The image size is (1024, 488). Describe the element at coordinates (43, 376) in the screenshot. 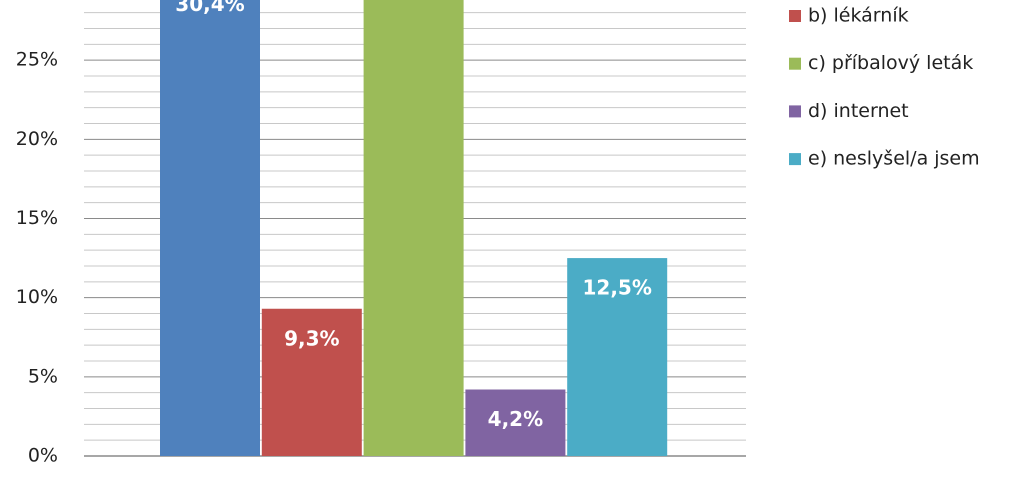

I see `y-tick-label: 5%` at that location.